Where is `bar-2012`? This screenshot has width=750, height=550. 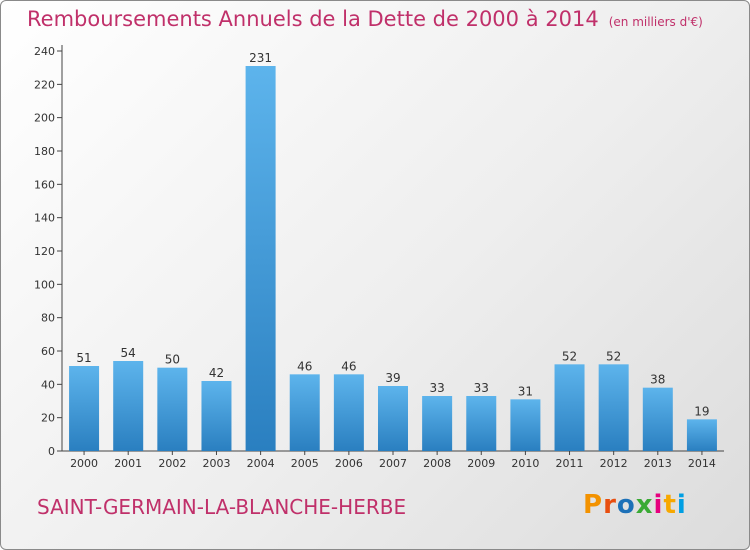
bar-2012 is located at coordinates (613, 407).